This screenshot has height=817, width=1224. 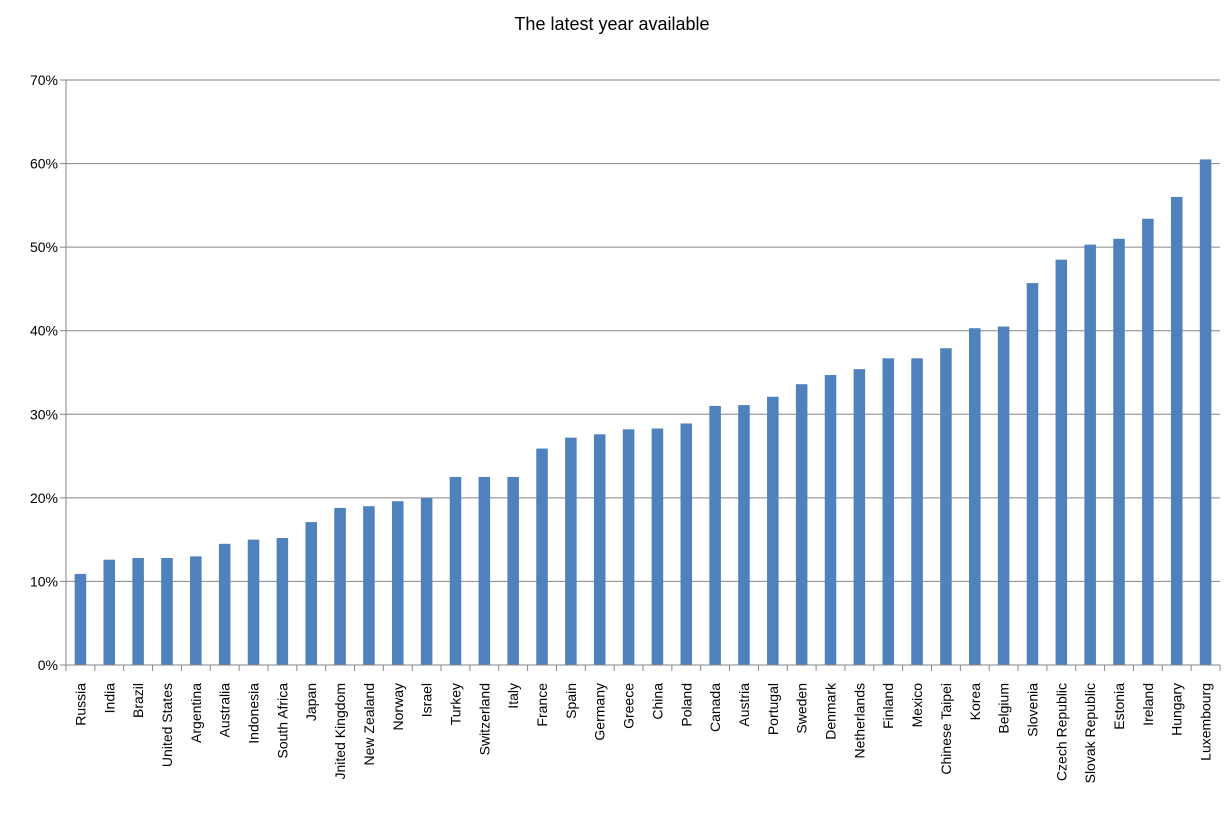 What do you see at coordinates (427, 700) in the screenshot?
I see `category-label: Israel` at bounding box center [427, 700].